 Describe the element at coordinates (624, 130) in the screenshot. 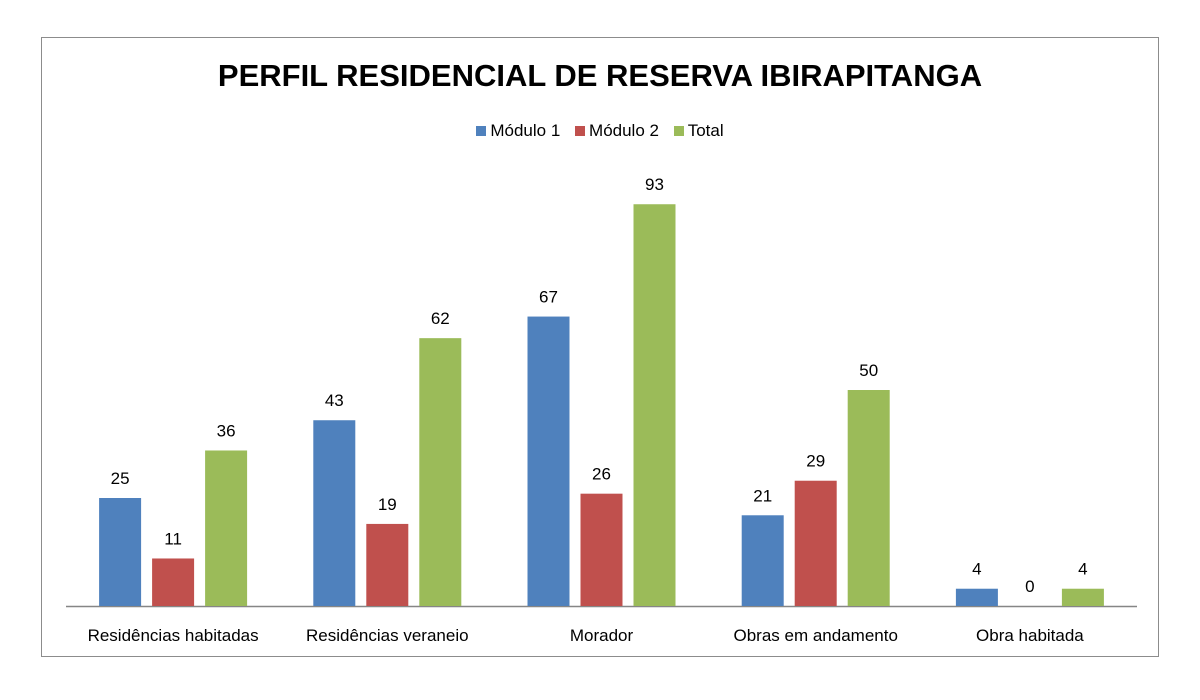

I see `legend-label: Módulo 2` at that location.